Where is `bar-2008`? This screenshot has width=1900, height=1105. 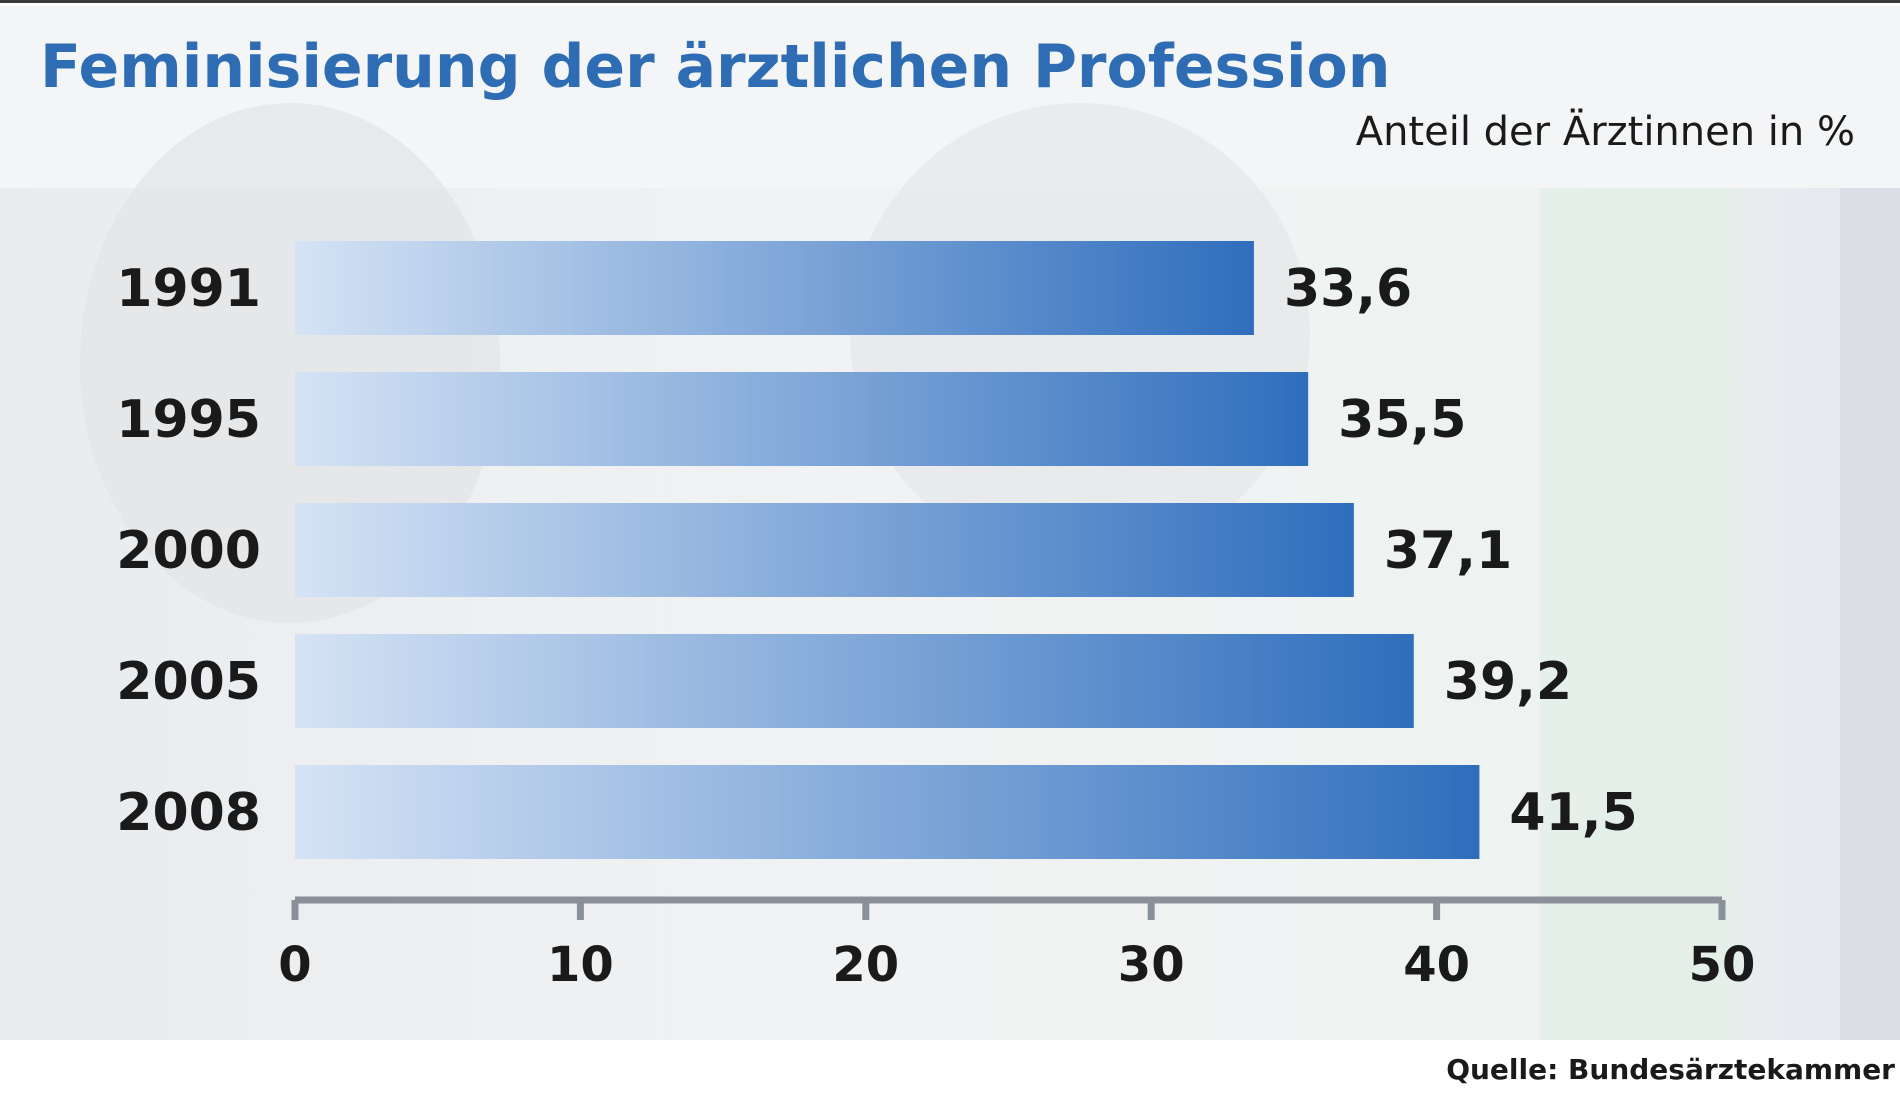
bar-2008 is located at coordinates (887, 812).